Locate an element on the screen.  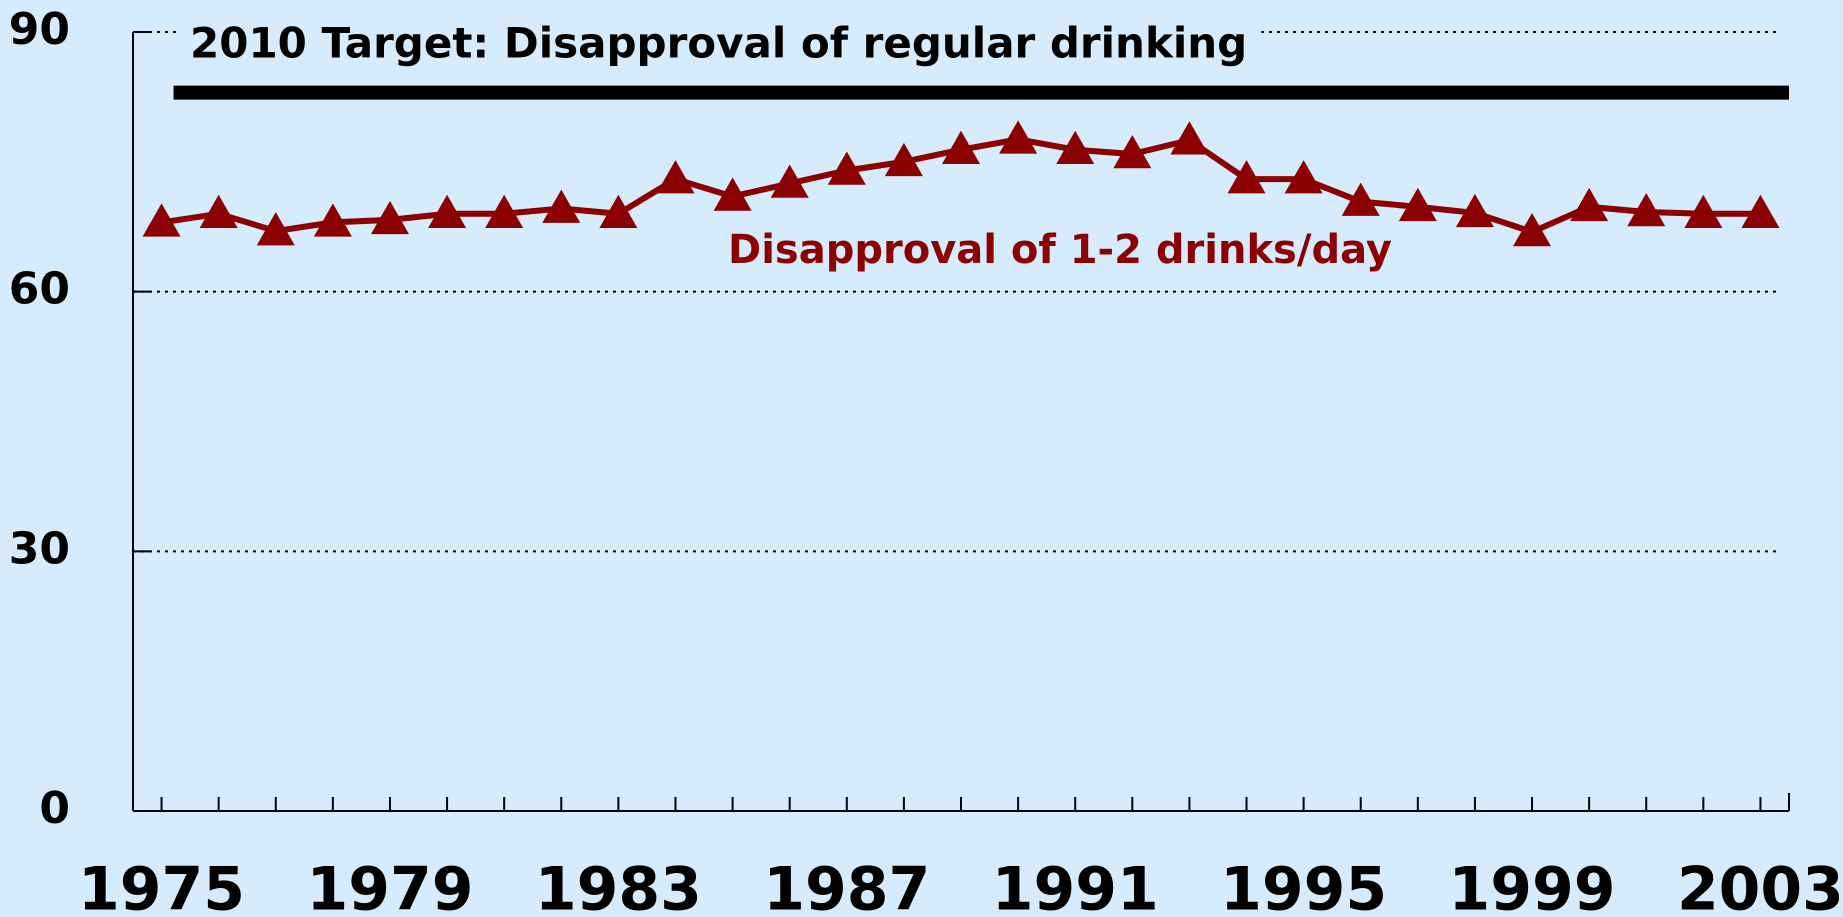
x-tick-label: 1991 is located at coordinates (1075, 886).